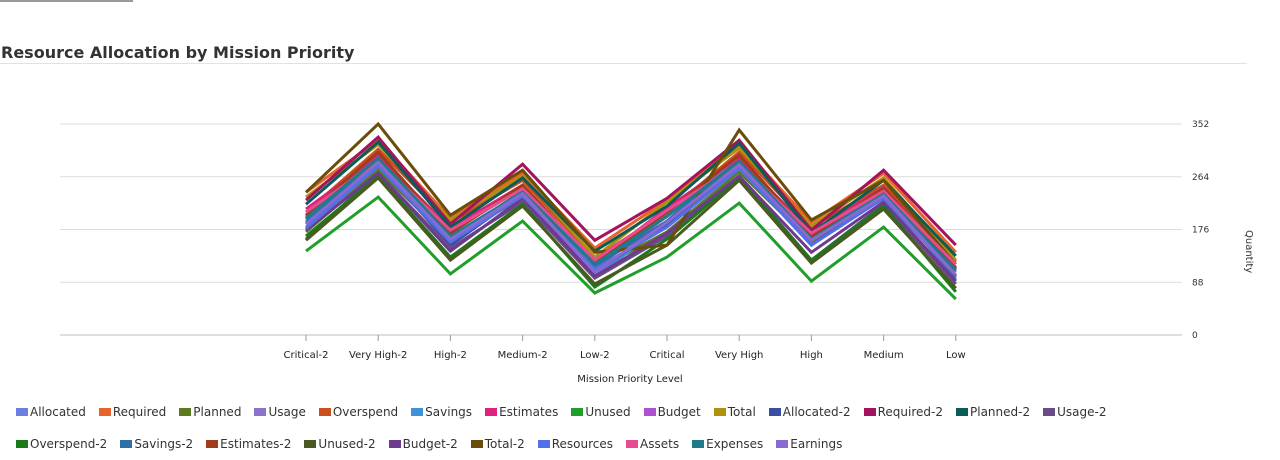 Image resolution: width=1280 pixels, height=460 pixels. I want to click on legend-item: Savings-2, so click(156, 444).